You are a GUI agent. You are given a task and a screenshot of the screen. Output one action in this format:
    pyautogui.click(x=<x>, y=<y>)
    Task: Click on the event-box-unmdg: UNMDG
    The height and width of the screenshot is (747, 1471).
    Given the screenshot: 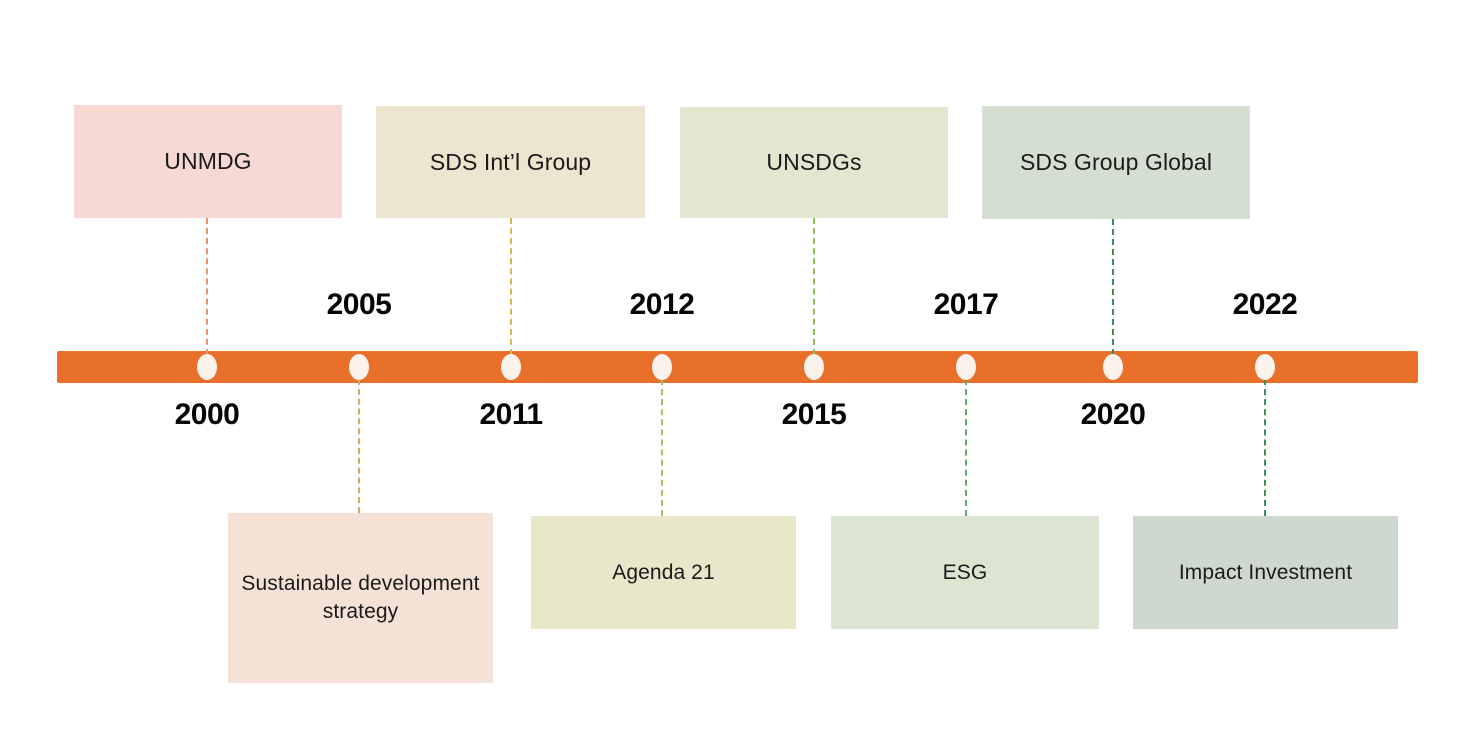 What is the action you would take?
    pyautogui.click(x=208, y=161)
    